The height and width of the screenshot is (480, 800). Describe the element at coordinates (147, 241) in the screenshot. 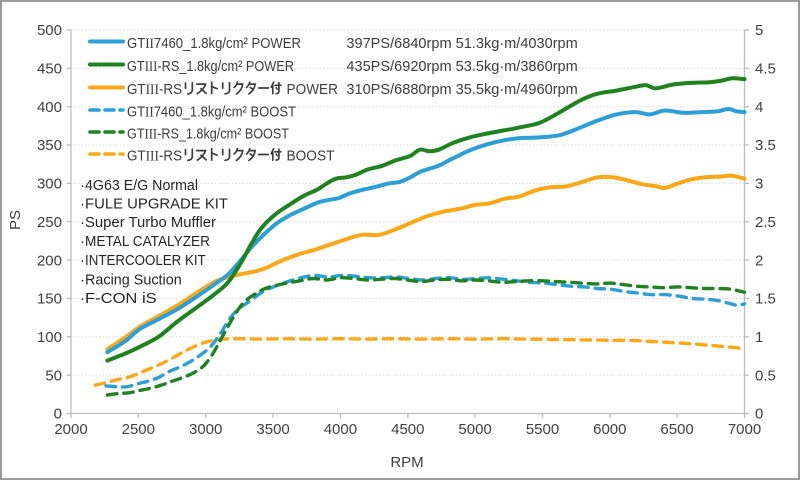

I see `svg-text: METAL CATALYZER` at that location.